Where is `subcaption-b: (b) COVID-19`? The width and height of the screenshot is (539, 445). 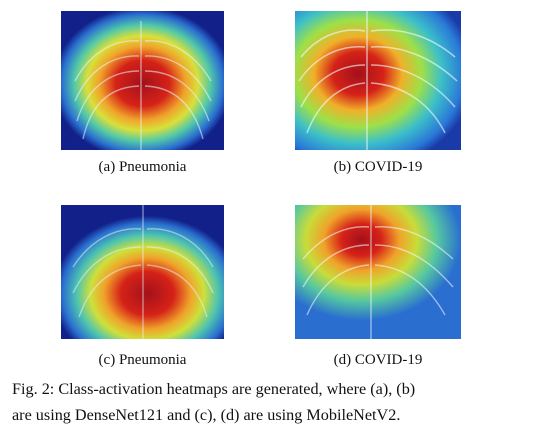 subcaption-b: (b) COVID-19 is located at coordinates (378, 167).